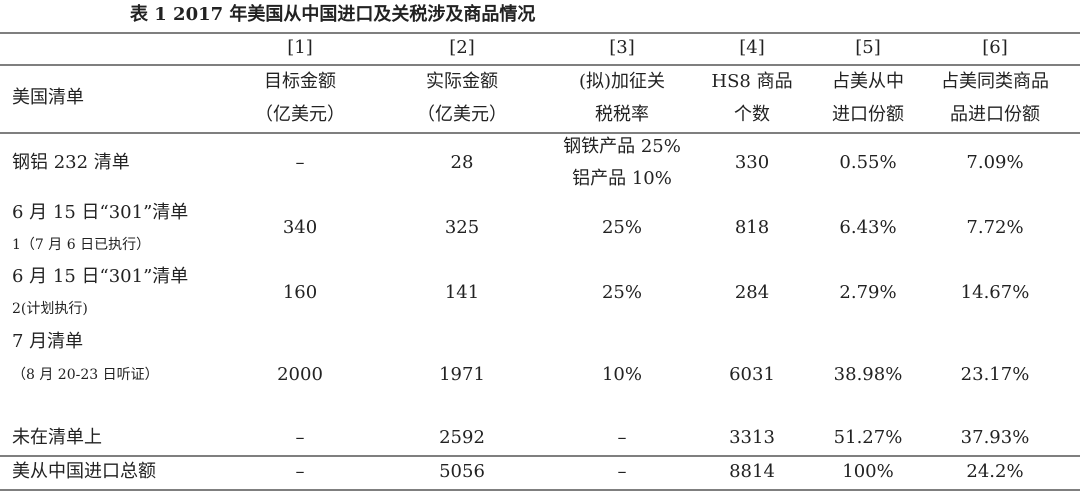 This screenshot has width=1080, height=495. Describe the element at coordinates (995, 437) in the screenshot. I see `cell: 37.93%` at that location.